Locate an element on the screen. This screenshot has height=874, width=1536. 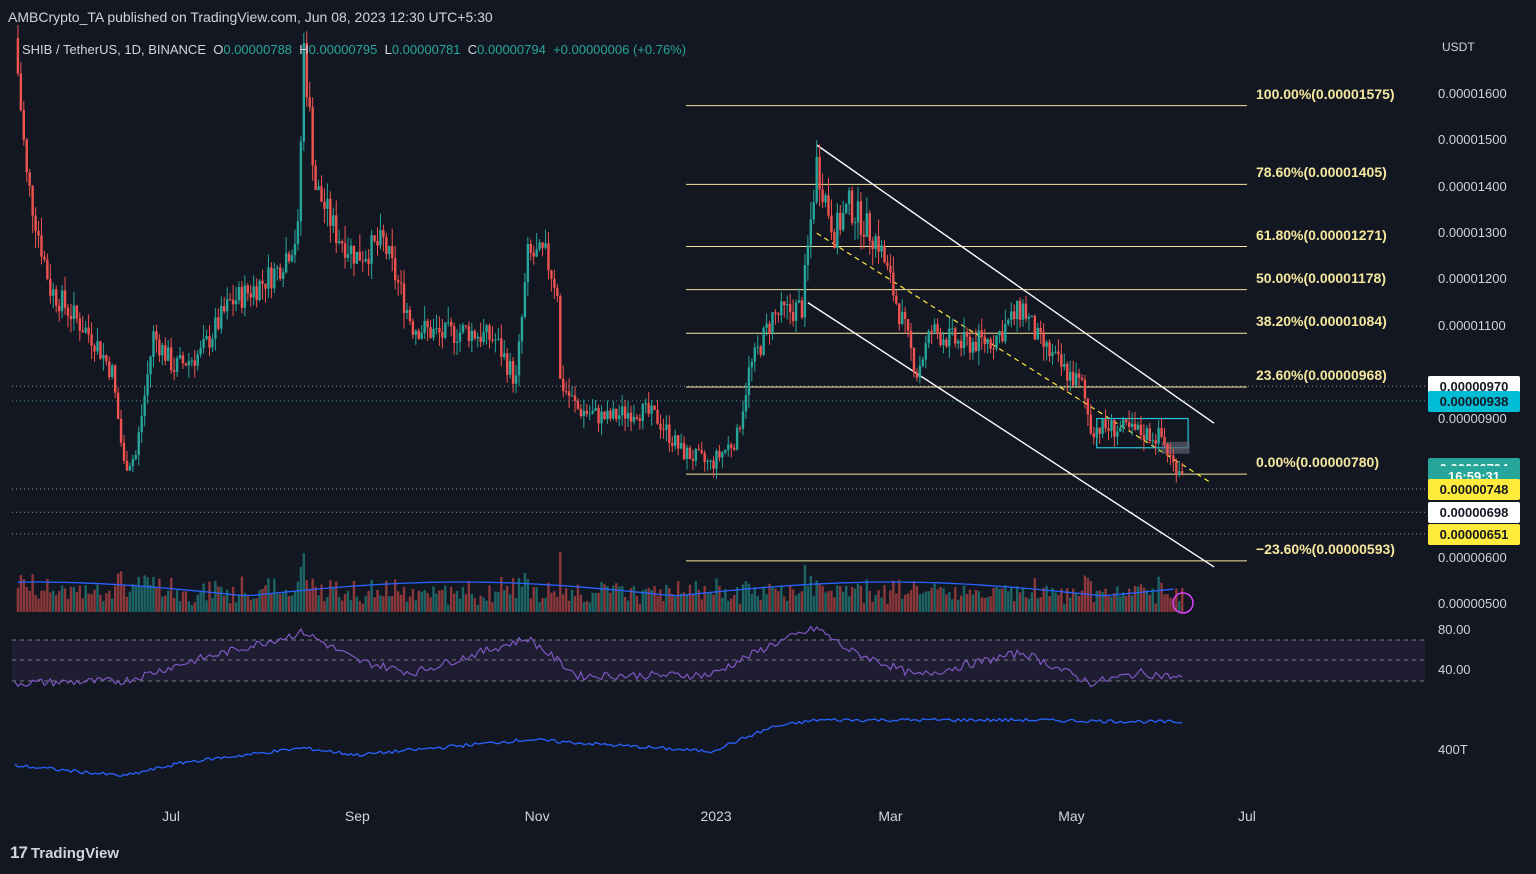
x-axis-tick: 2023 is located at coordinates (716, 816).